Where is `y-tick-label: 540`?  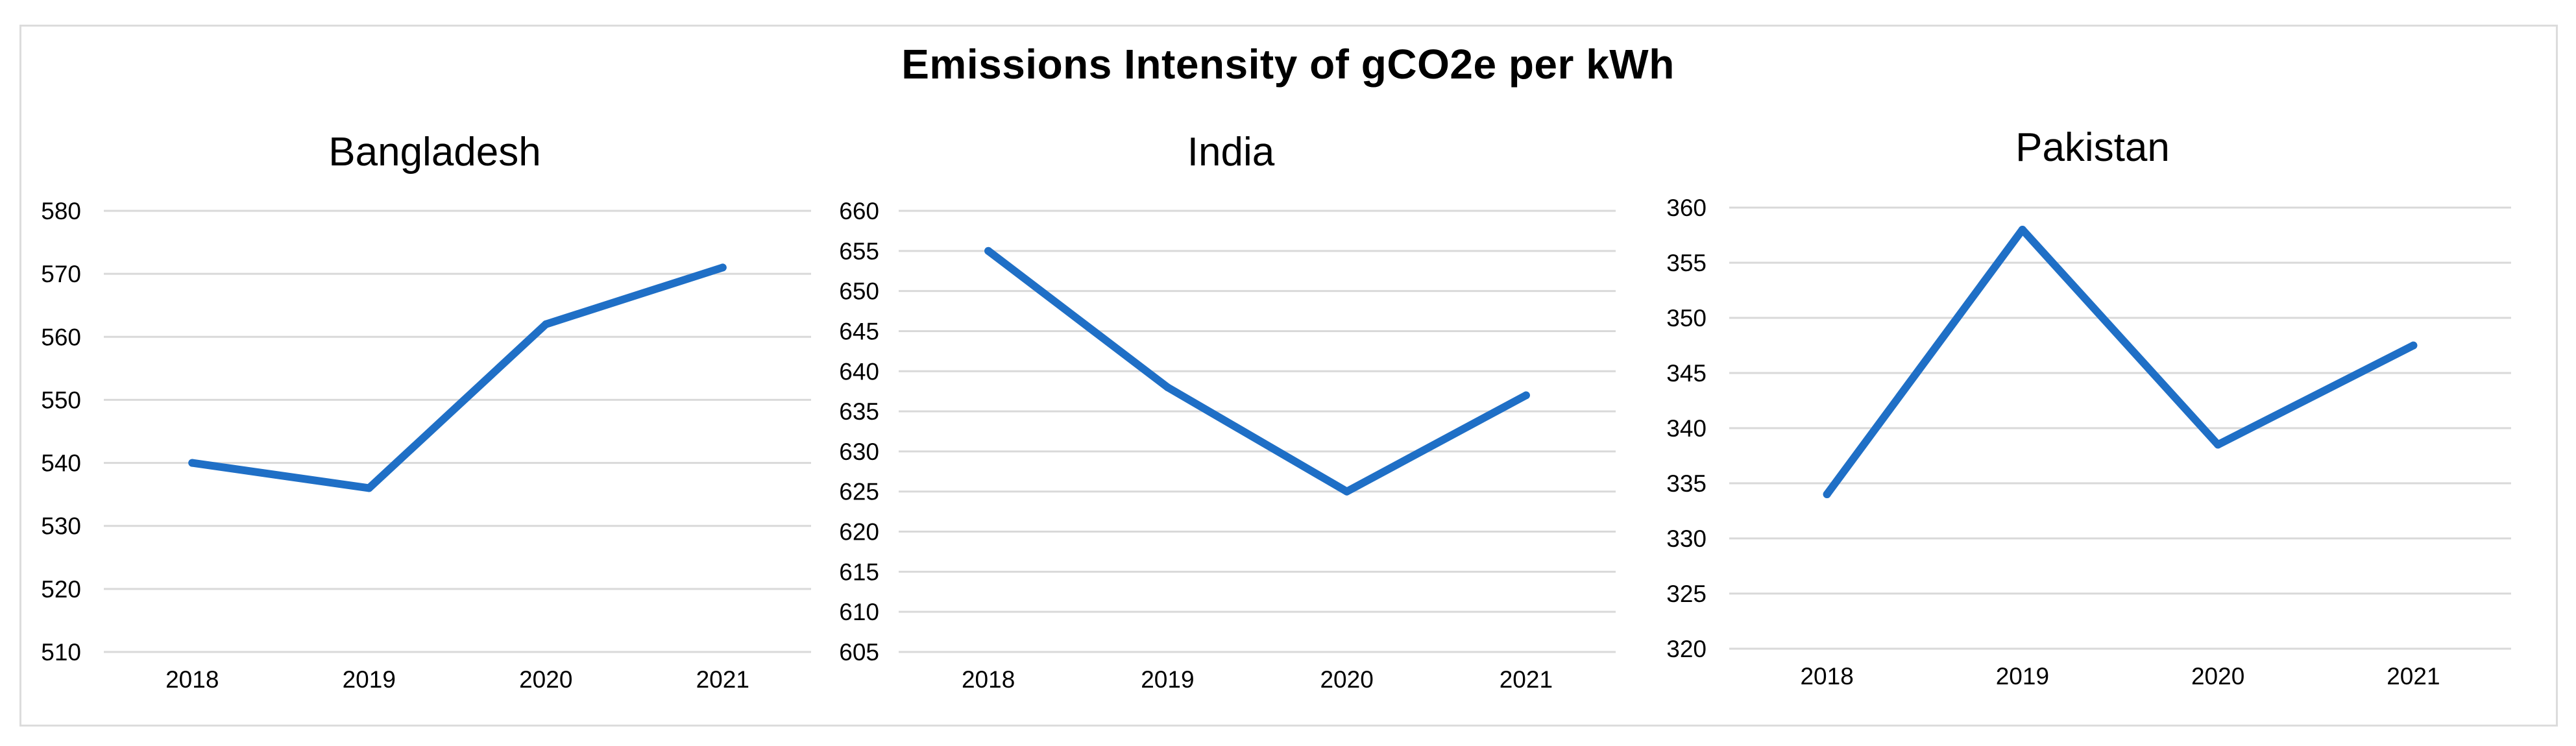
y-tick-label: 540 is located at coordinates (61, 463).